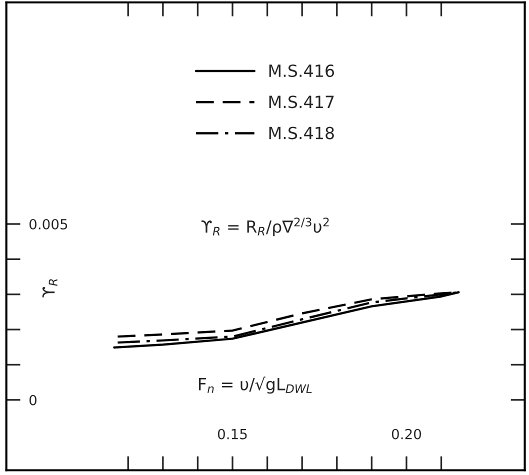  What do you see at coordinates (407, 434) in the screenshot?
I see `x-tick-label: 0.20` at bounding box center [407, 434].